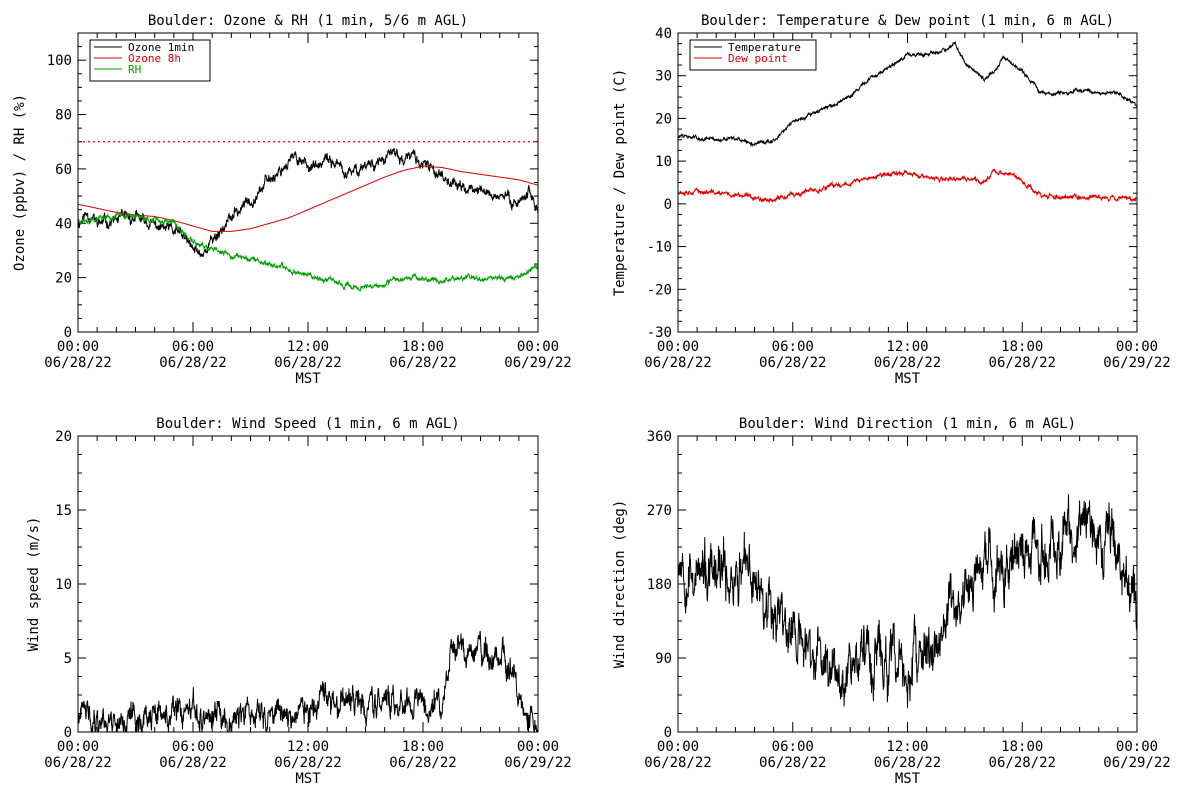  Describe the element at coordinates (68, 659) in the screenshot. I see `y-tick-label: 5` at that location.